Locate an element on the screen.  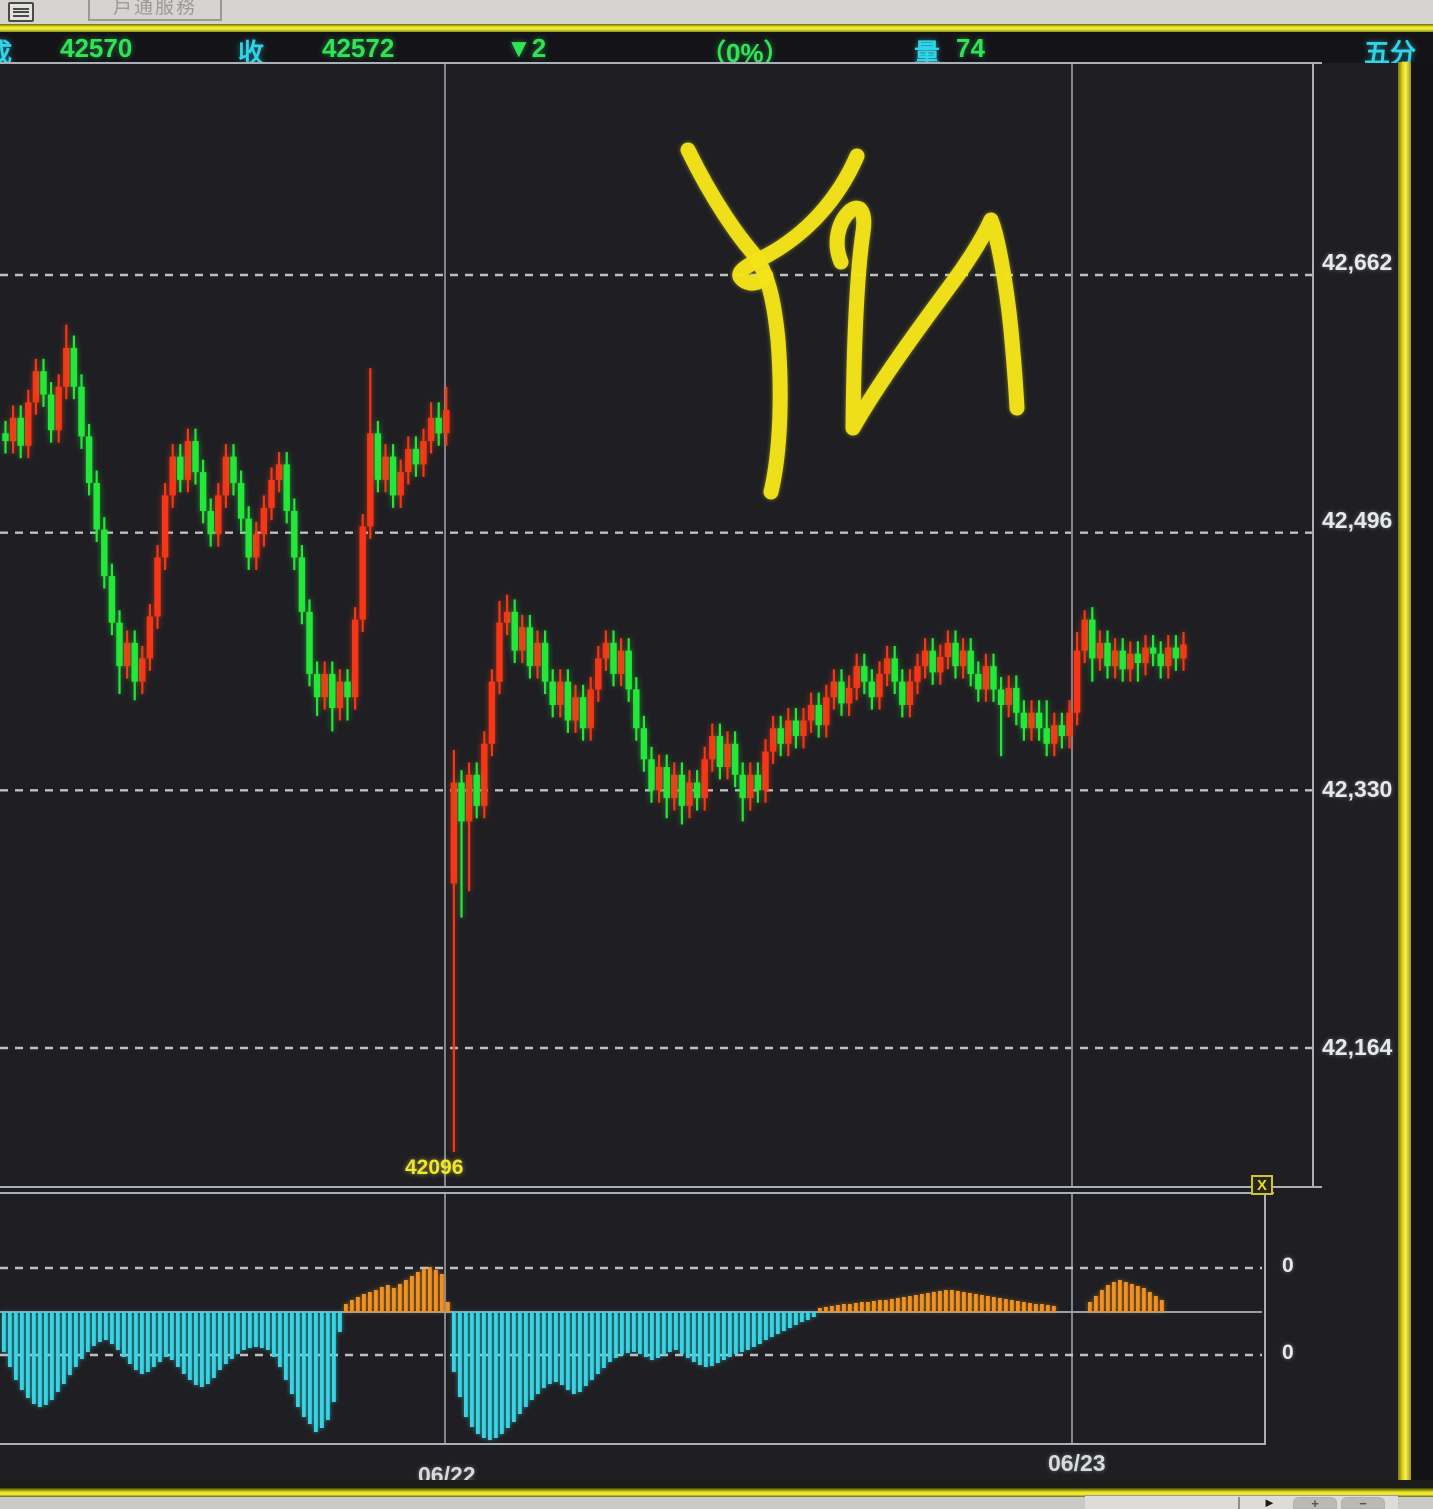
interval-selector: 五分 is located at coordinates (1390, 50).